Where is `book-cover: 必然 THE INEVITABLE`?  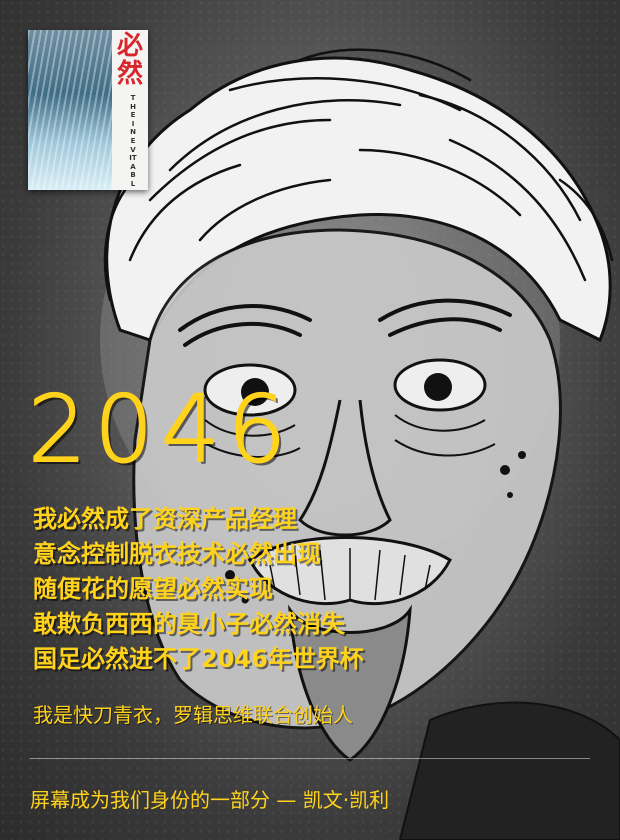
book-cover: 必然 THE INEVITABLE is located at coordinates (88, 110).